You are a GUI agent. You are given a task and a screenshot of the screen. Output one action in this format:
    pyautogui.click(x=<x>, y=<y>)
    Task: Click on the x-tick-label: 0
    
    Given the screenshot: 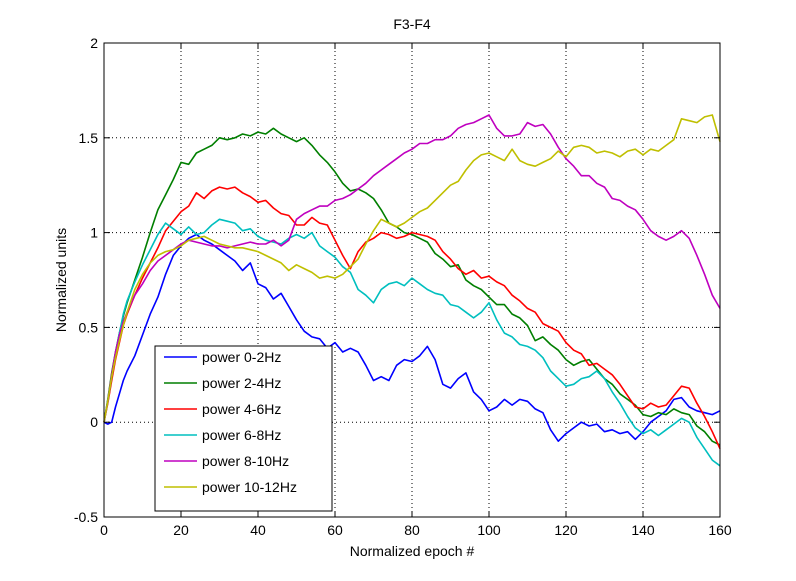 What is the action you would take?
    pyautogui.click(x=104, y=530)
    